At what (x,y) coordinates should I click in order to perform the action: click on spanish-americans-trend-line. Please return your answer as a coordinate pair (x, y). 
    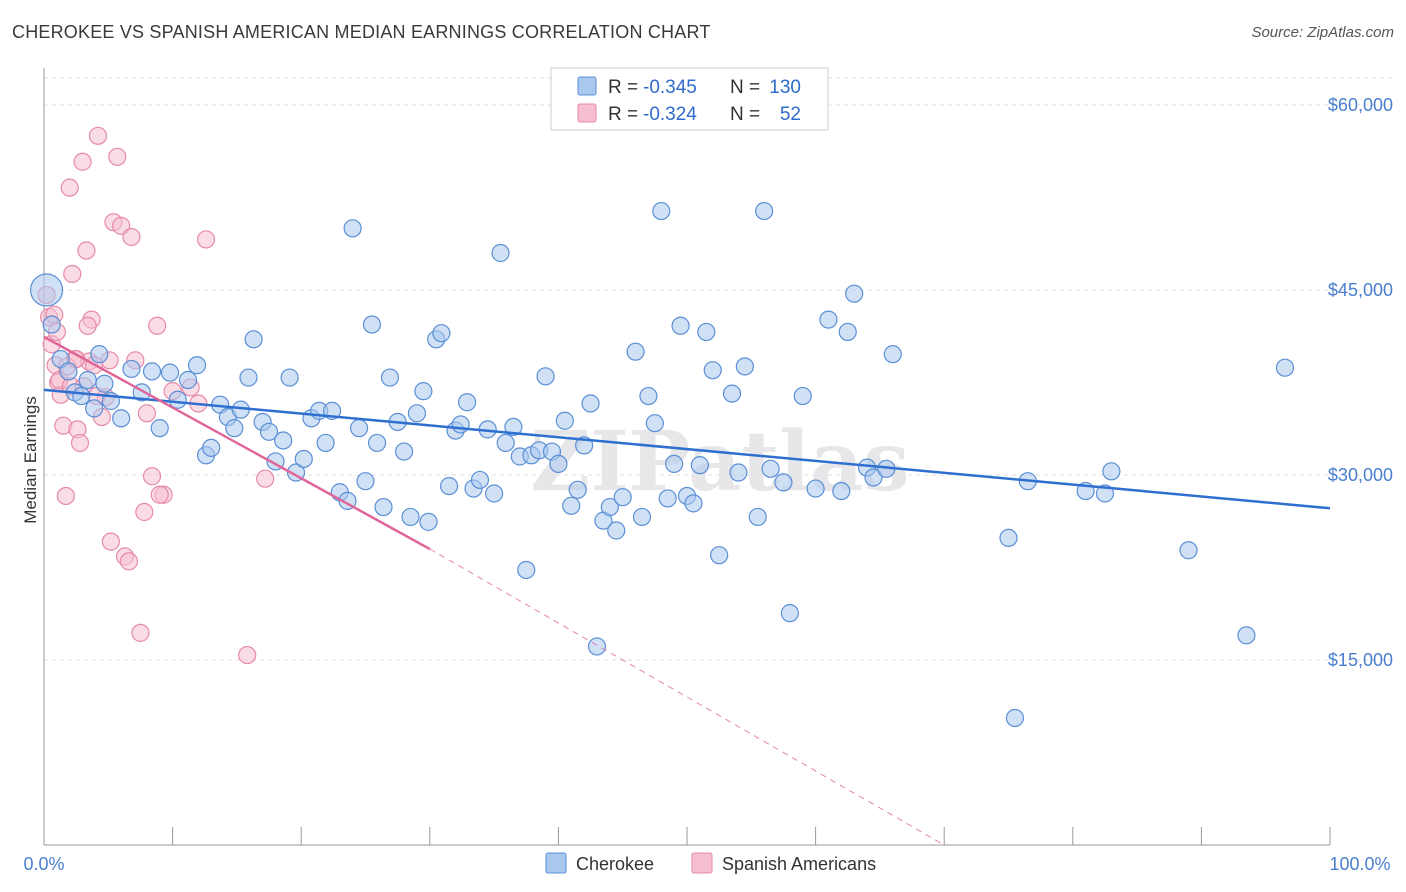
    Looking at the image, I should click on (237, 443).